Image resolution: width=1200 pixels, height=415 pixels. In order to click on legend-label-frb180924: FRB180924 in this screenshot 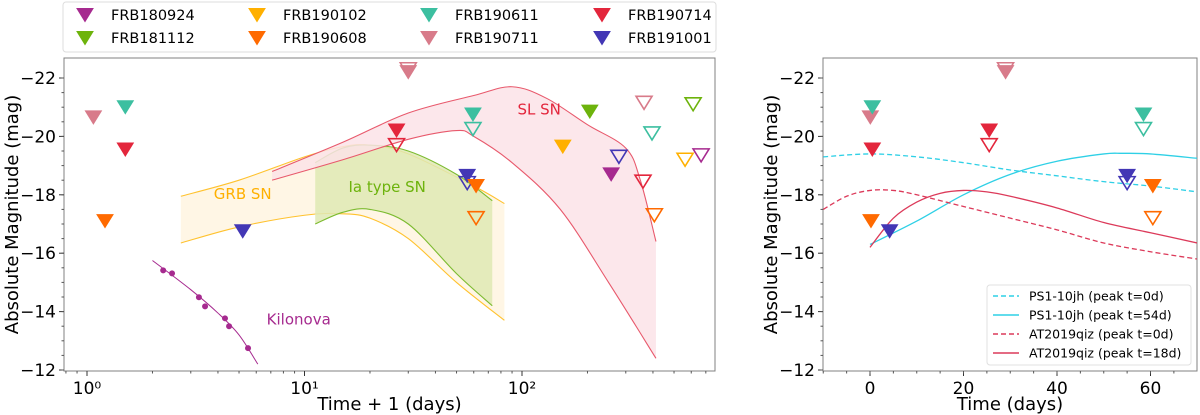, I will do `click(153, 16)`.